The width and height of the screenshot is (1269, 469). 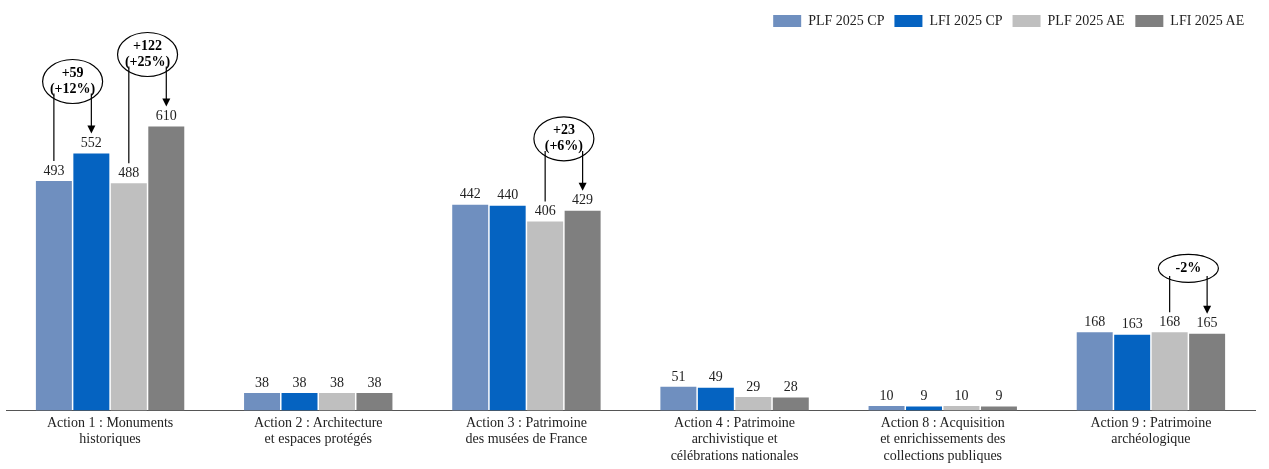 What do you see at coordinates (1132, 324) in the screenshot?
I see `data-label: 163` at bounding box center [1132, 324].